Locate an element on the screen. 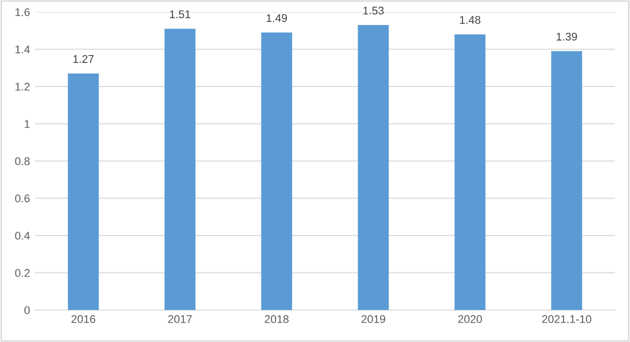 The height and width of the screenshot is (342, 630). data-label: 1.49 is located at coordinates (276, 18).